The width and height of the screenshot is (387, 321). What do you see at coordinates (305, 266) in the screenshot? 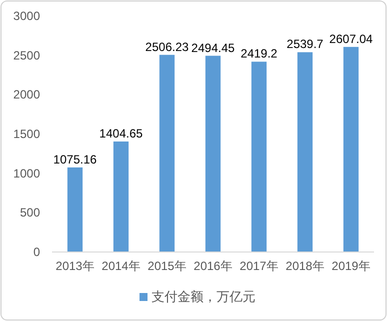
I see `x-tick-label: 2018年` at bounding box center [305, 266].